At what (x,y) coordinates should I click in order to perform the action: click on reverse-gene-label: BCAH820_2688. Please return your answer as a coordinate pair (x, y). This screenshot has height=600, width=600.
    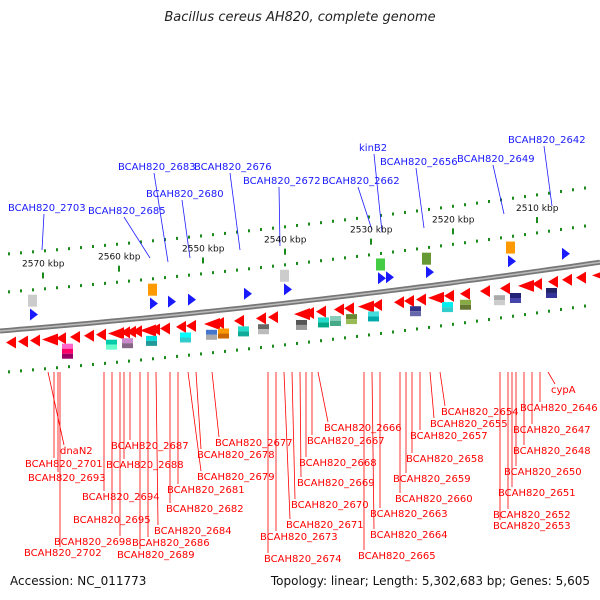
    Looking at the image, I should click on (145, 465).